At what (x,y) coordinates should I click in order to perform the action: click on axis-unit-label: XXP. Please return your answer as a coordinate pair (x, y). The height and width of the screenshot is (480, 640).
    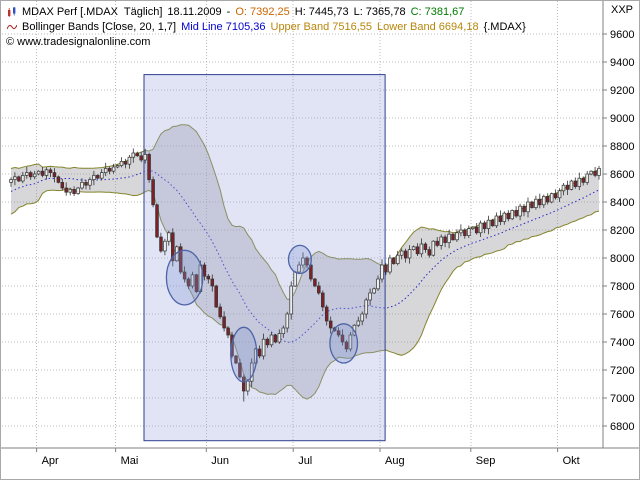
    Looking at the image, I should click on (621, 10).